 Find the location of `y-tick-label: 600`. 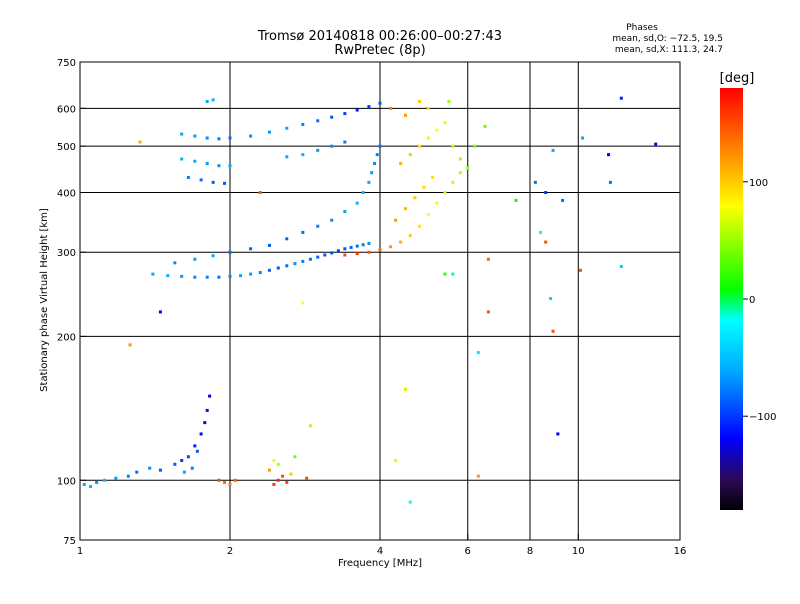

y-tick-label: 600 is located at coordinates (66, 109).